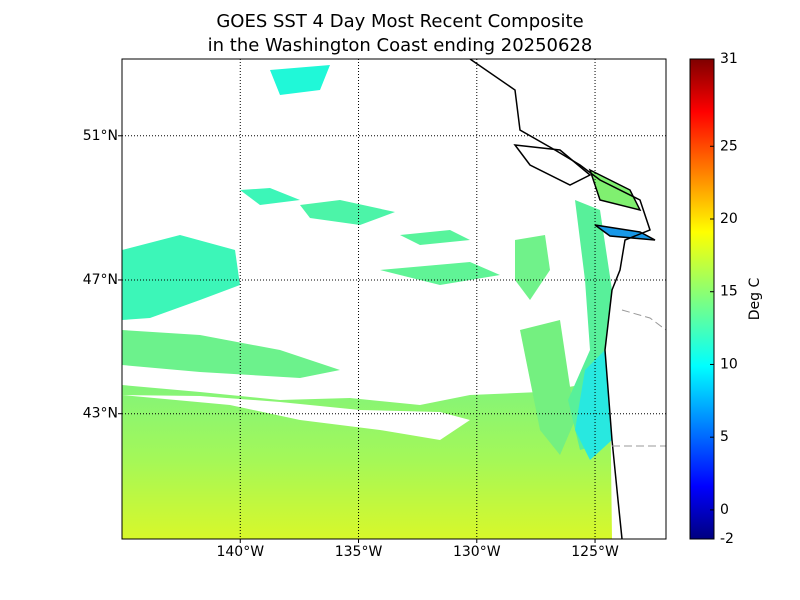 The image size is (800, 600). I want to click on colorbar-tick-label: 10, so click(729, 364).